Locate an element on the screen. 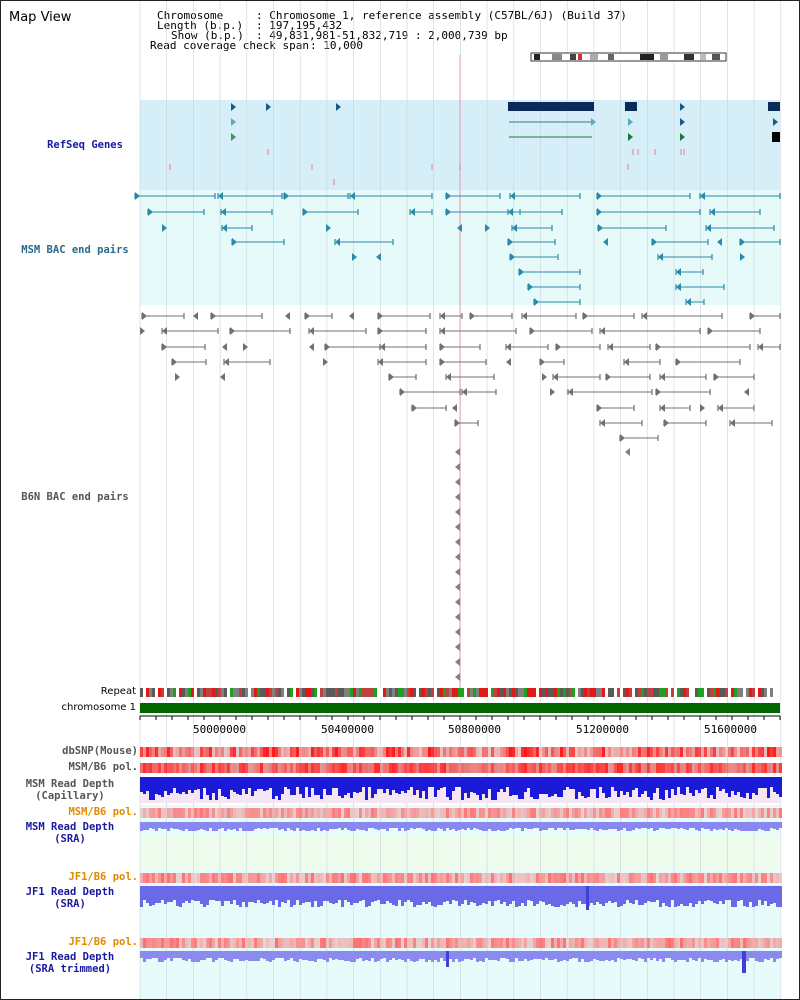 The image size is (800, 1000). track-label-jf1-b6-pol: JF1/B6 pol. is located at coordinates (103, 877).